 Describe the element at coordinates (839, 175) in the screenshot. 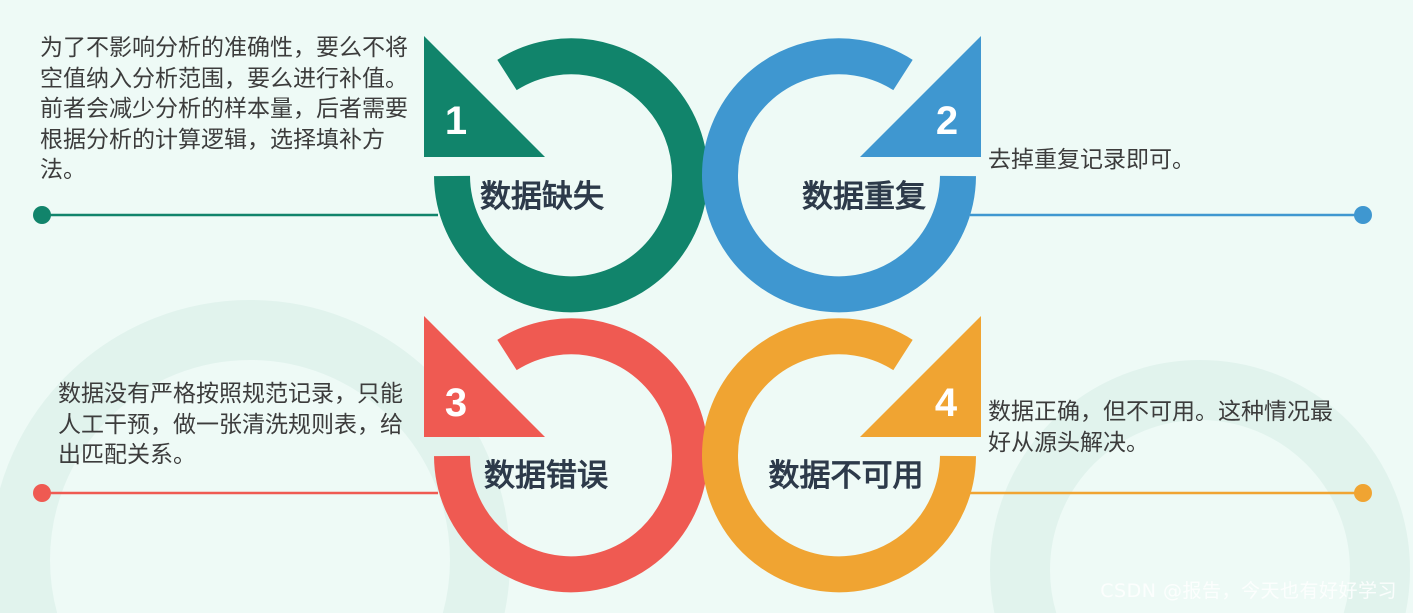

I see `step-2-ring` at that location.